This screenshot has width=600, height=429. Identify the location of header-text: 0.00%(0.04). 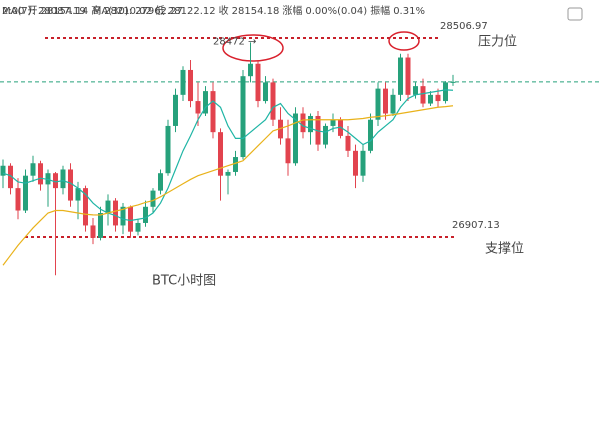
(336, 11).